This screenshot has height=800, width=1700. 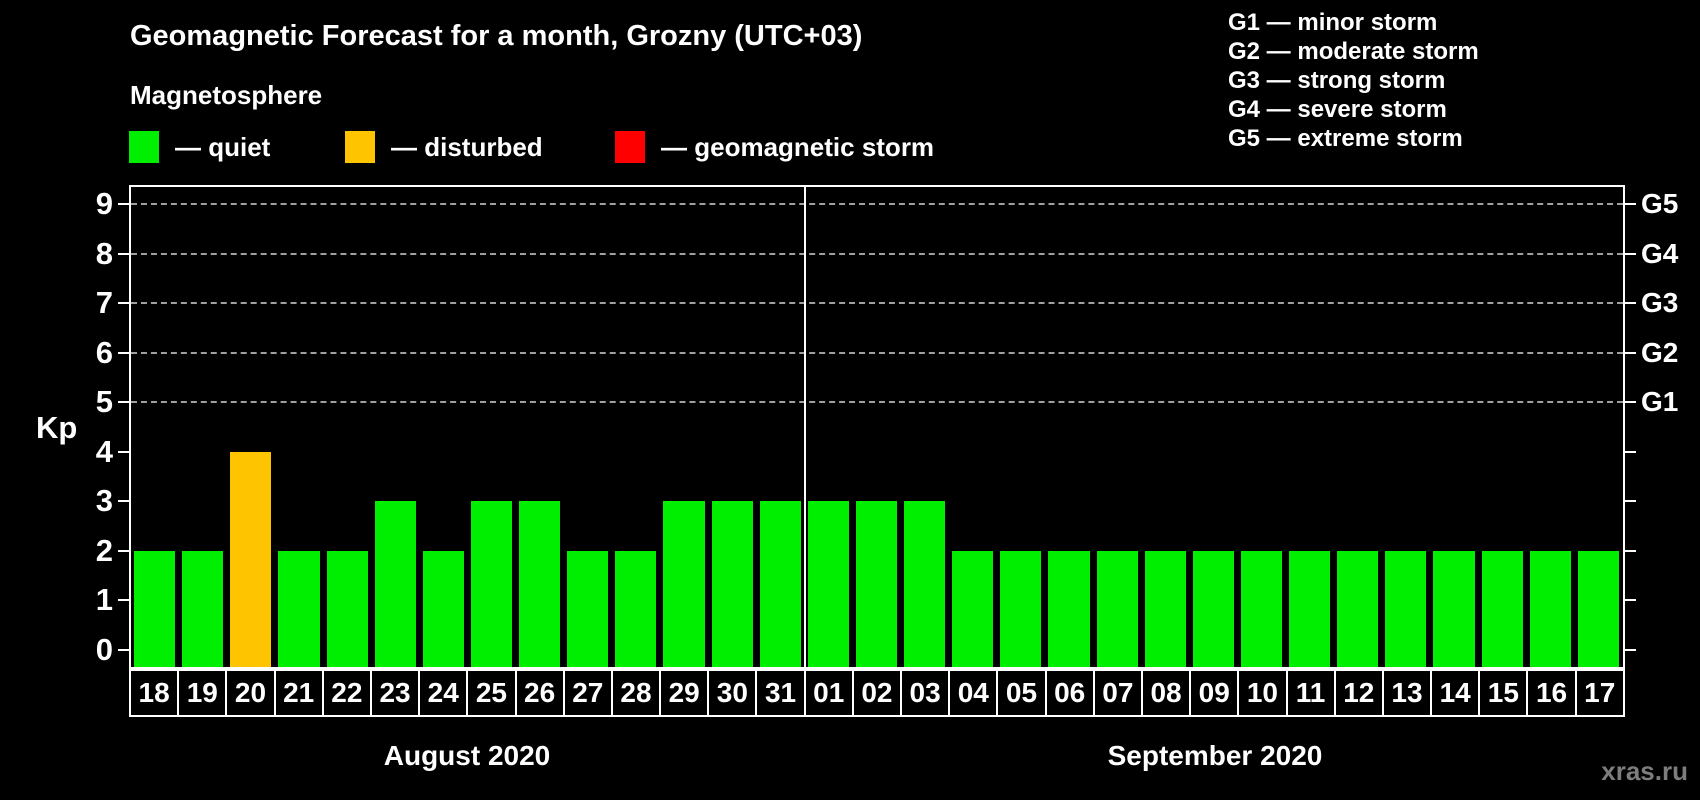 I want to click on storm-scale-line: G1 — minor storm, so click(x=1333, y=22).